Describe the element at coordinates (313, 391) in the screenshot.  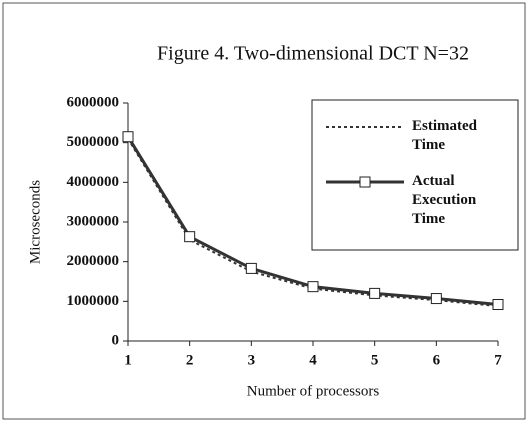
I see `x-axis-label: Number of processors` at that location.